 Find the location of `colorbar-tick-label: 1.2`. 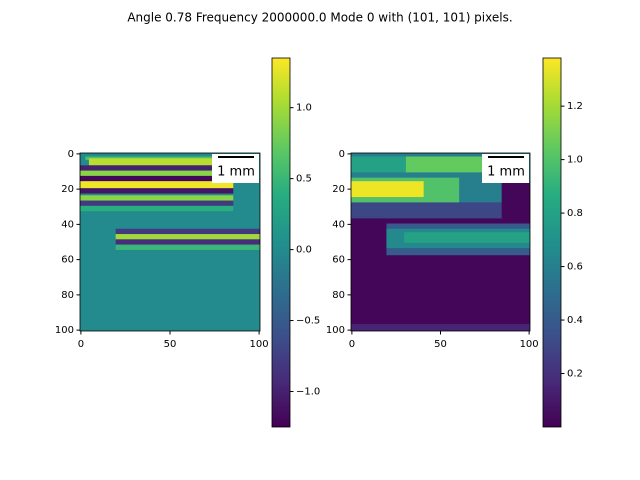

colorbar-tick-label: 1.2 is located at coordinates (575, 106).